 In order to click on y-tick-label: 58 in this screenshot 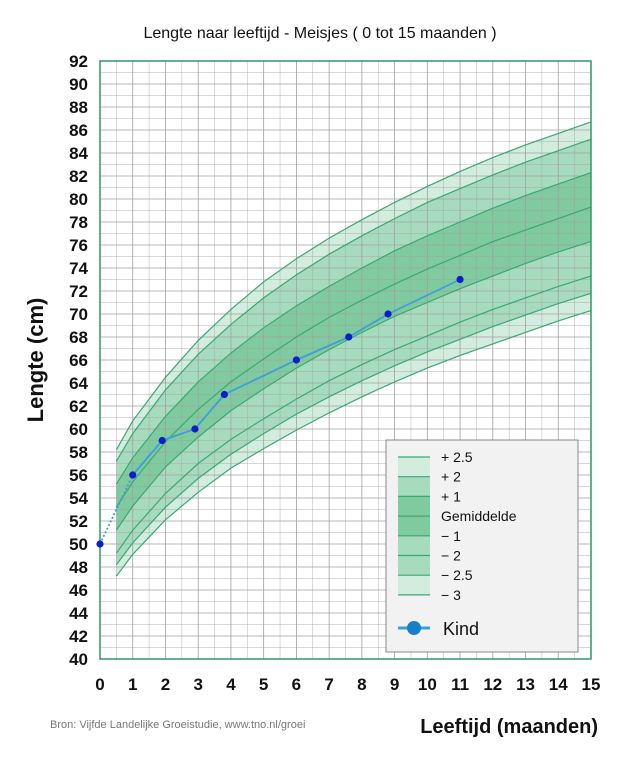, I will do `click(78, 452)`.